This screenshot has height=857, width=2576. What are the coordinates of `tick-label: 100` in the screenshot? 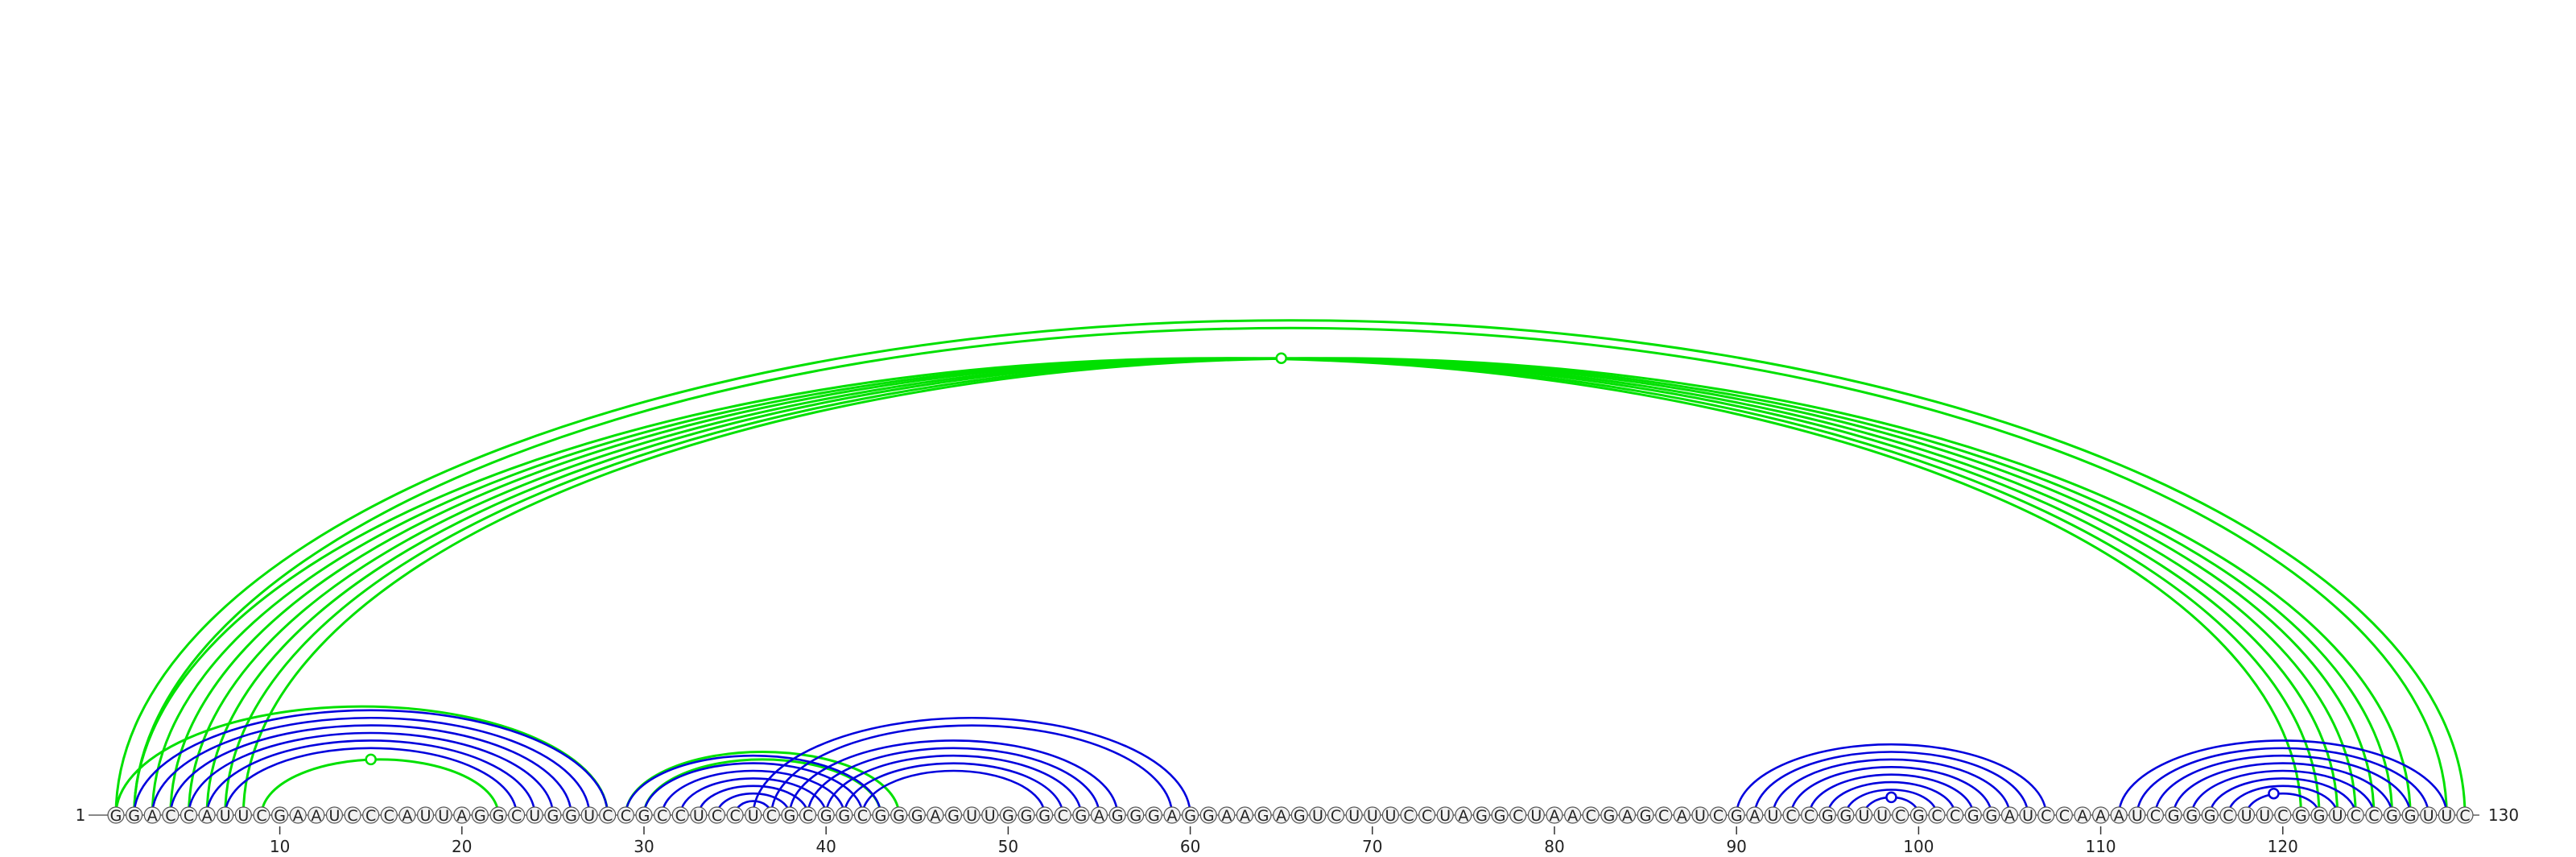 It's located at (1918, 846).